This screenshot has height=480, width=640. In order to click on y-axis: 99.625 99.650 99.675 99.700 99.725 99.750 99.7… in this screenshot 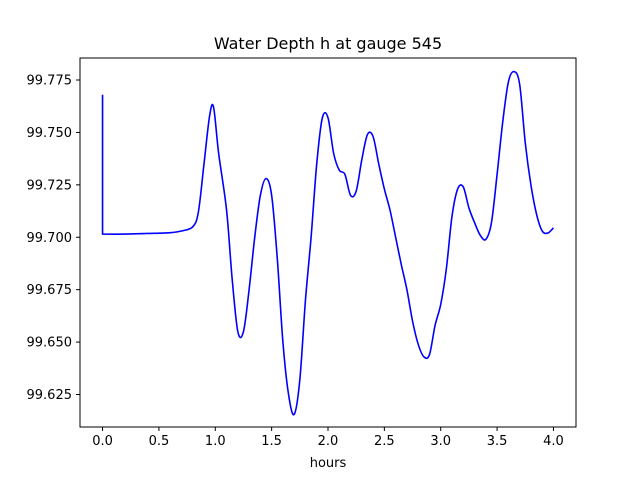, I will do `click(53, 238)`.